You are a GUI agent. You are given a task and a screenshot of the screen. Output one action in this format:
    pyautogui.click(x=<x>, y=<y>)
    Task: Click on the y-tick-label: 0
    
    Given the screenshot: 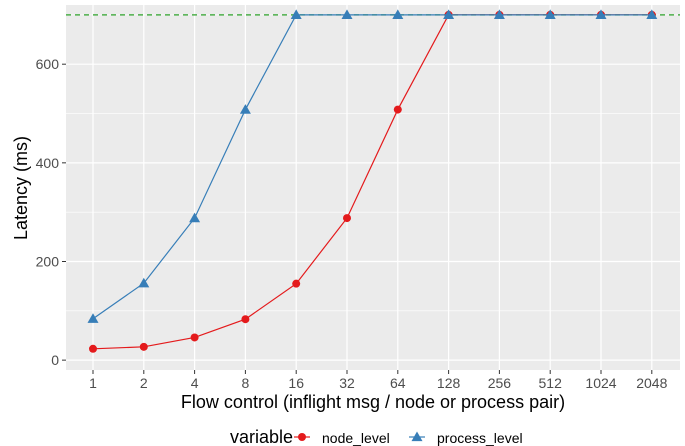 What is the action you would take?
    pyautogui.click(x=55, y=360)
    